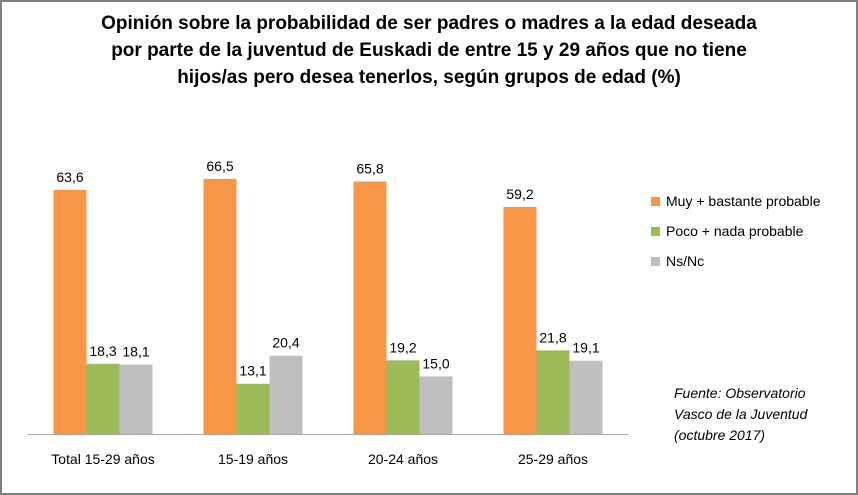 The width and height of the screenshot is (858, 495). What do you see at coordinates (655, 261) in the screenshot?
I see `legend-swatch-gray` at bounding box center [655, 261].